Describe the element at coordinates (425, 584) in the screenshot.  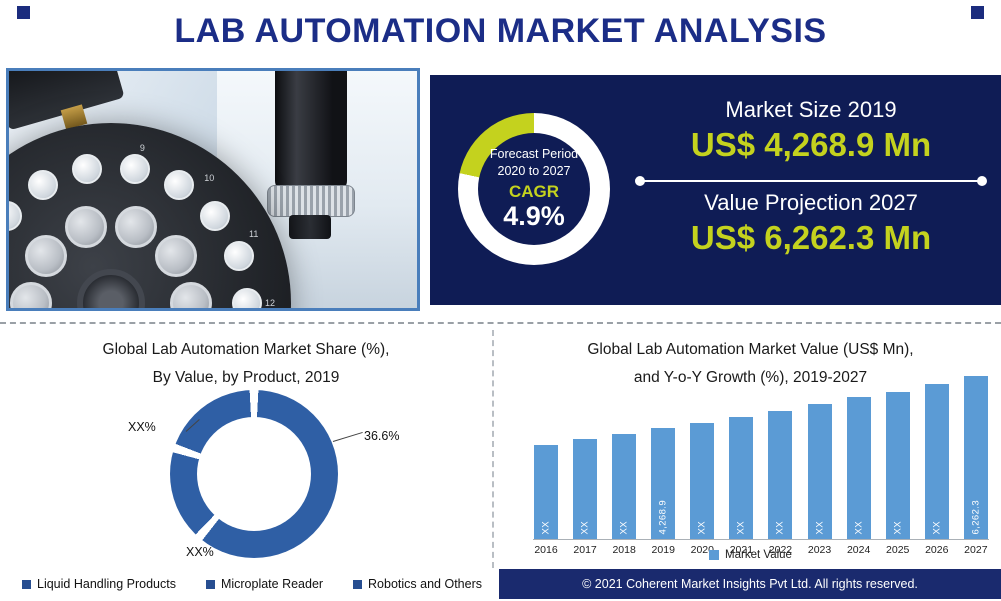
I see `legend-label: Robotics and Others` at that location.